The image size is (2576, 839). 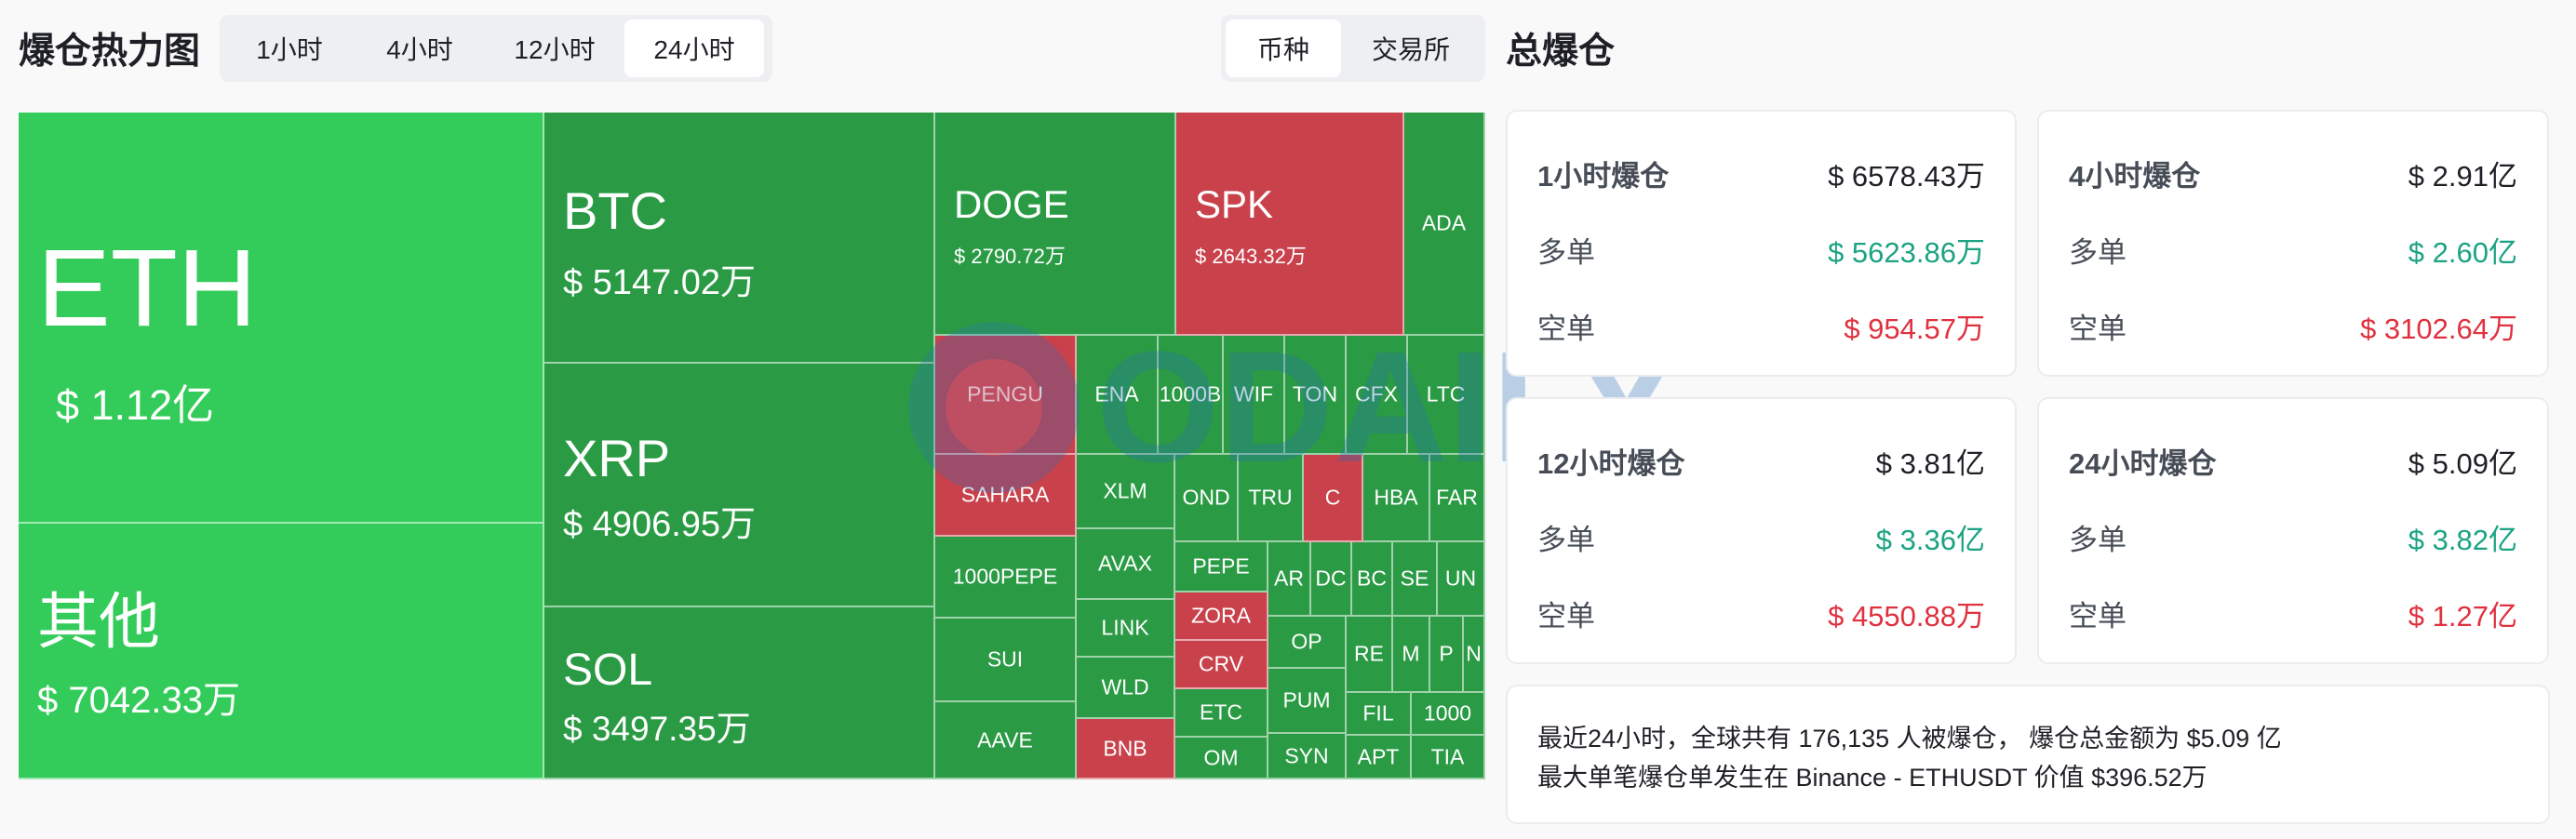 I want to click on tile-coin: 1000B, so click(x=1191, y=395).